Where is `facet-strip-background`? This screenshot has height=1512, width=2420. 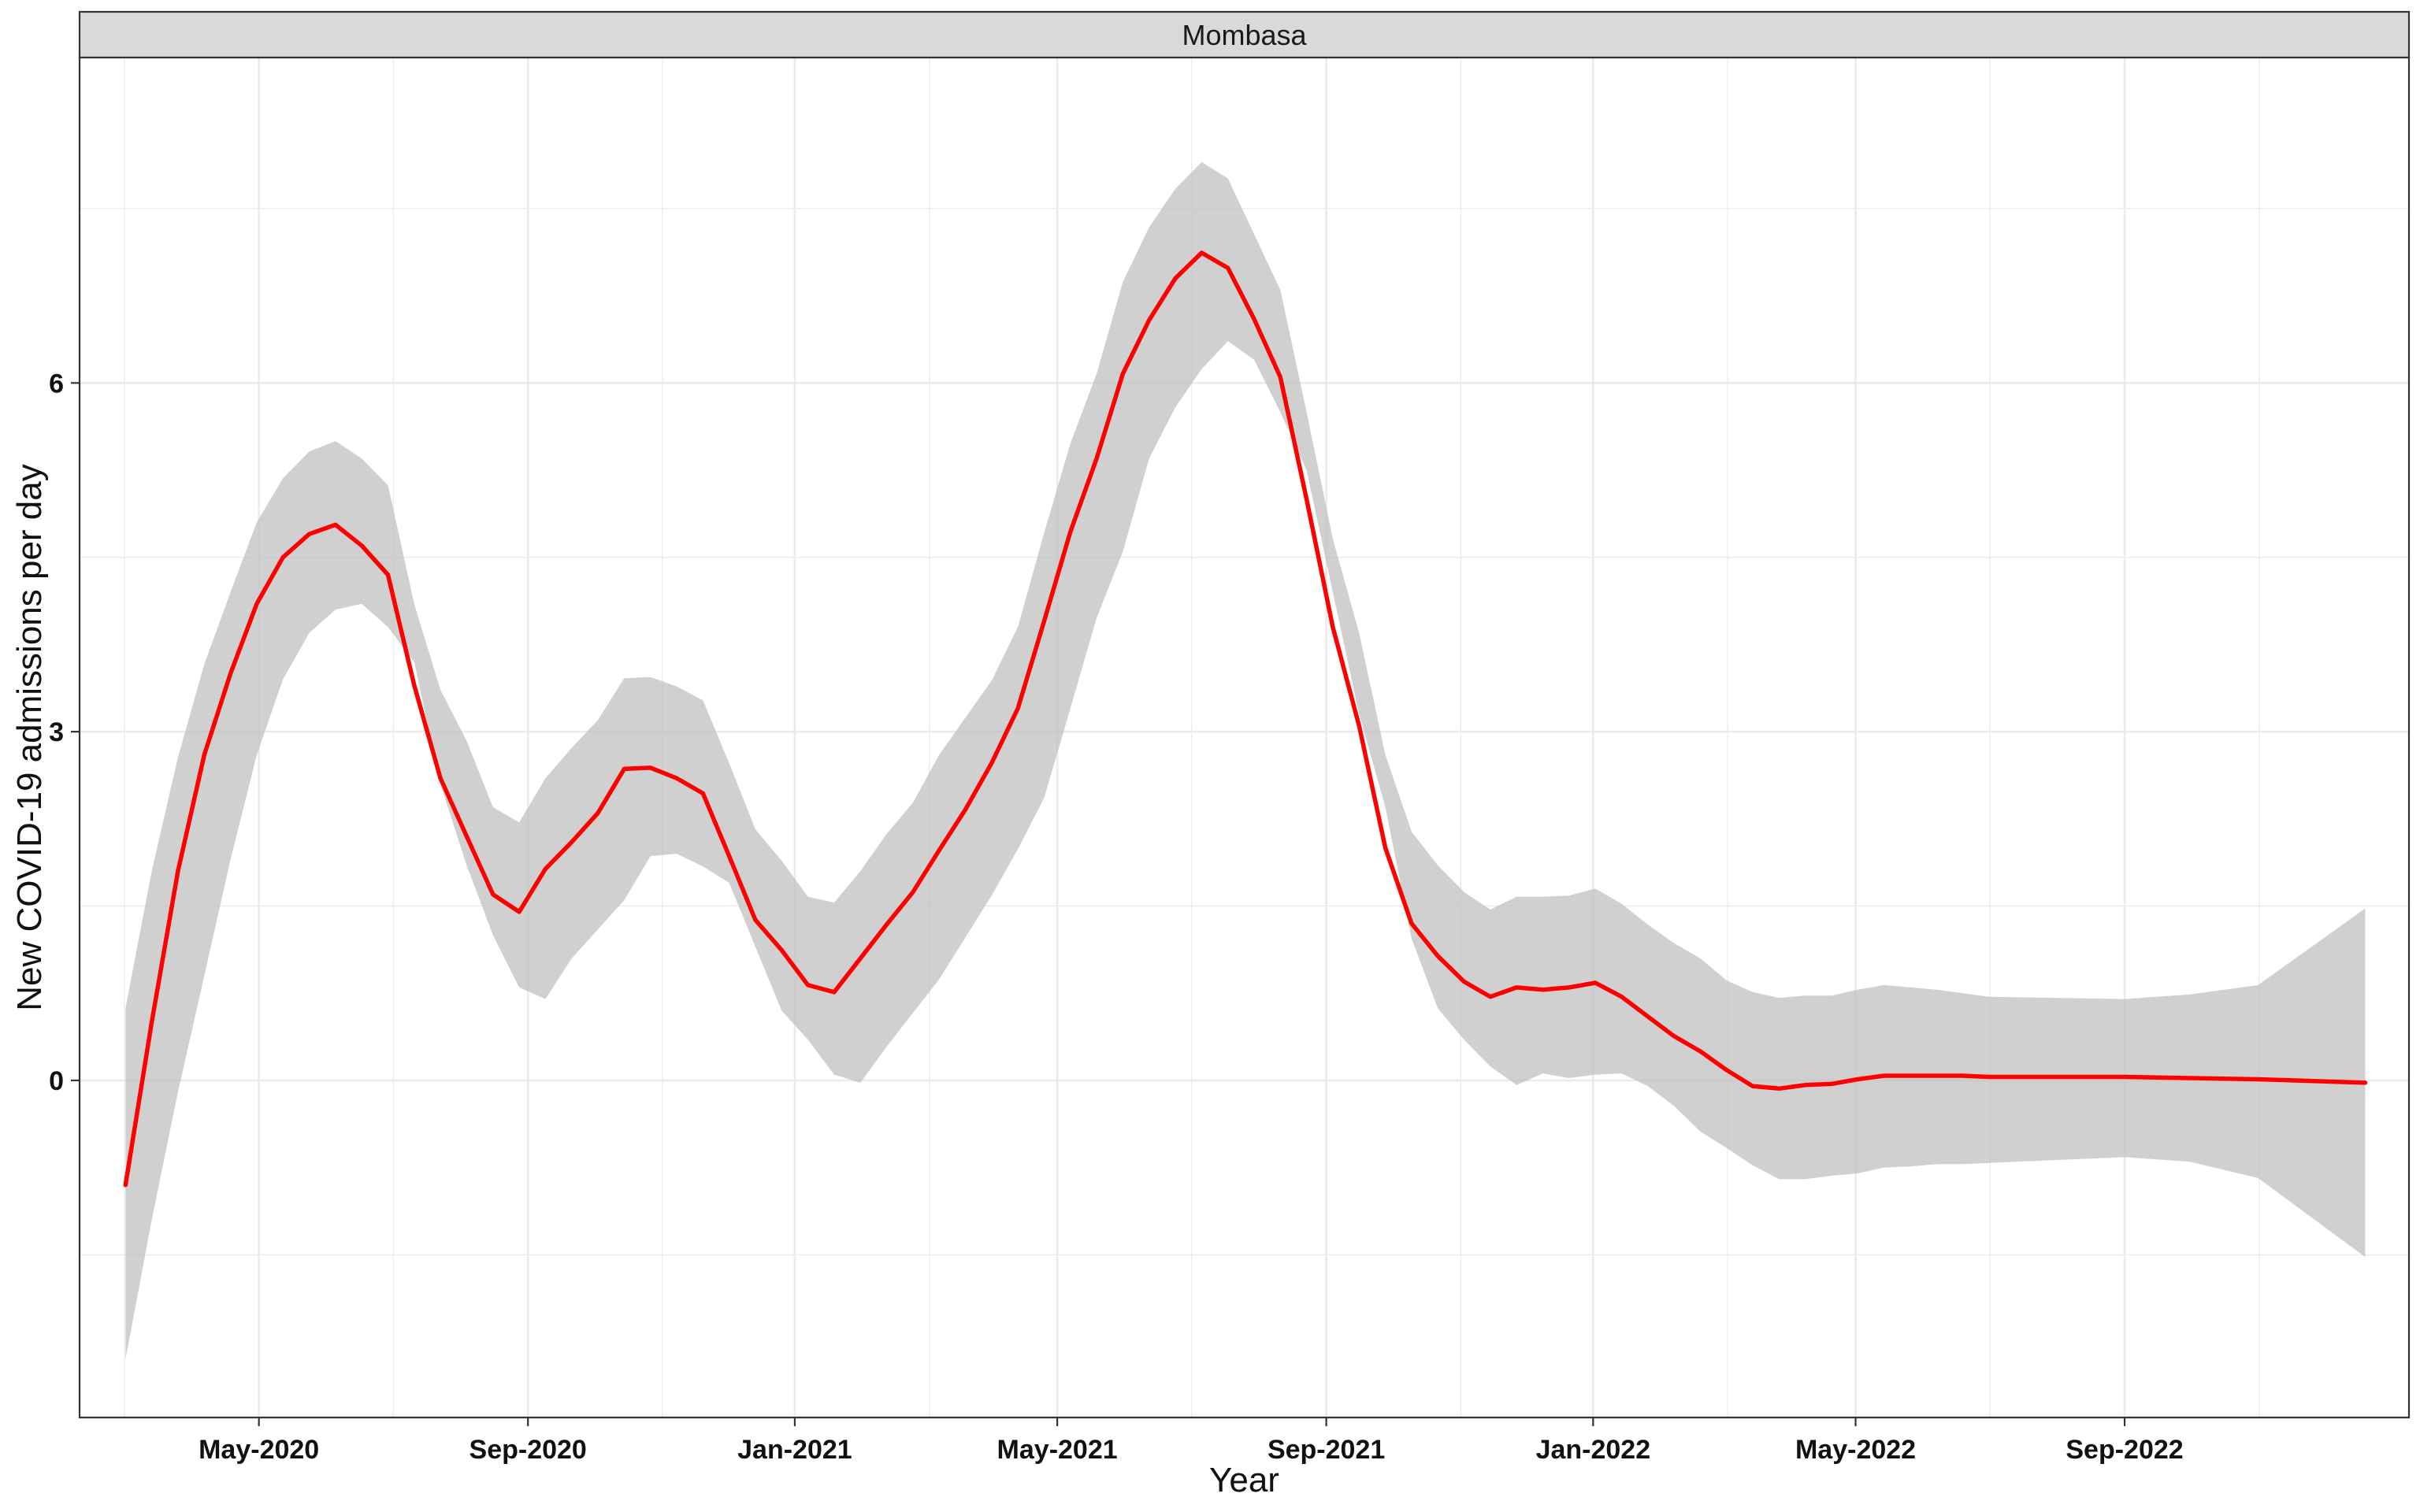
facet-strip-background is located at coordinates (1244, 34).